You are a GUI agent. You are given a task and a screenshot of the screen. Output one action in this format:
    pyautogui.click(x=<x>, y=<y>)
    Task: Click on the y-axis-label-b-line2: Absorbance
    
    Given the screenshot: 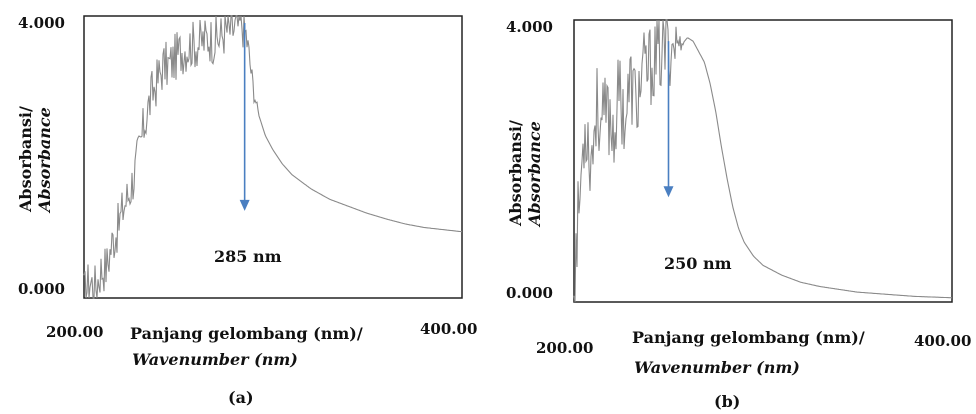 What is the action you would take?
    pyautogui.click(x=534, y=173)
    